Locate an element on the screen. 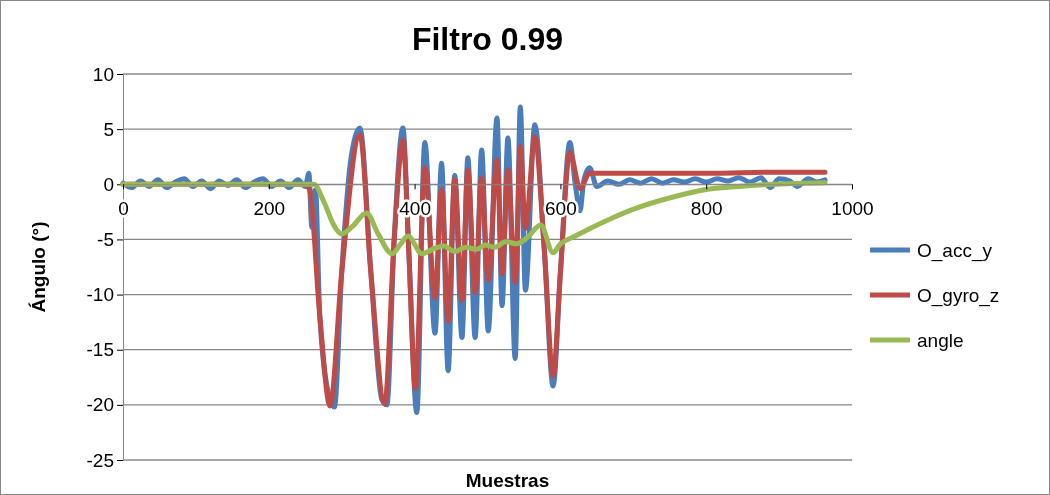  legend-label: O_acc_y is located at coordinates (955, 251).